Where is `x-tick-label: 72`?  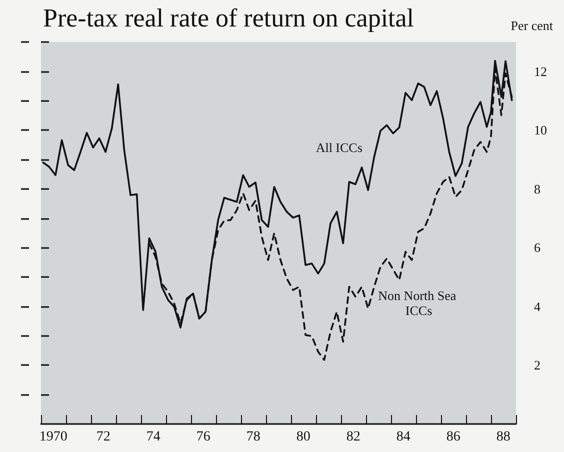 x-tick-label: 72 is located at coordinates (103, 437).